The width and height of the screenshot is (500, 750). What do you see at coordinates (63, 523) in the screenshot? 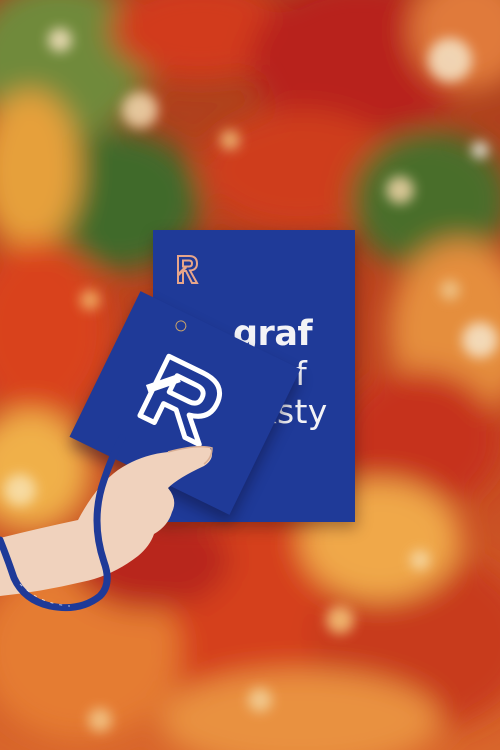
I see `lanyard` at bounding box center [63, 523].